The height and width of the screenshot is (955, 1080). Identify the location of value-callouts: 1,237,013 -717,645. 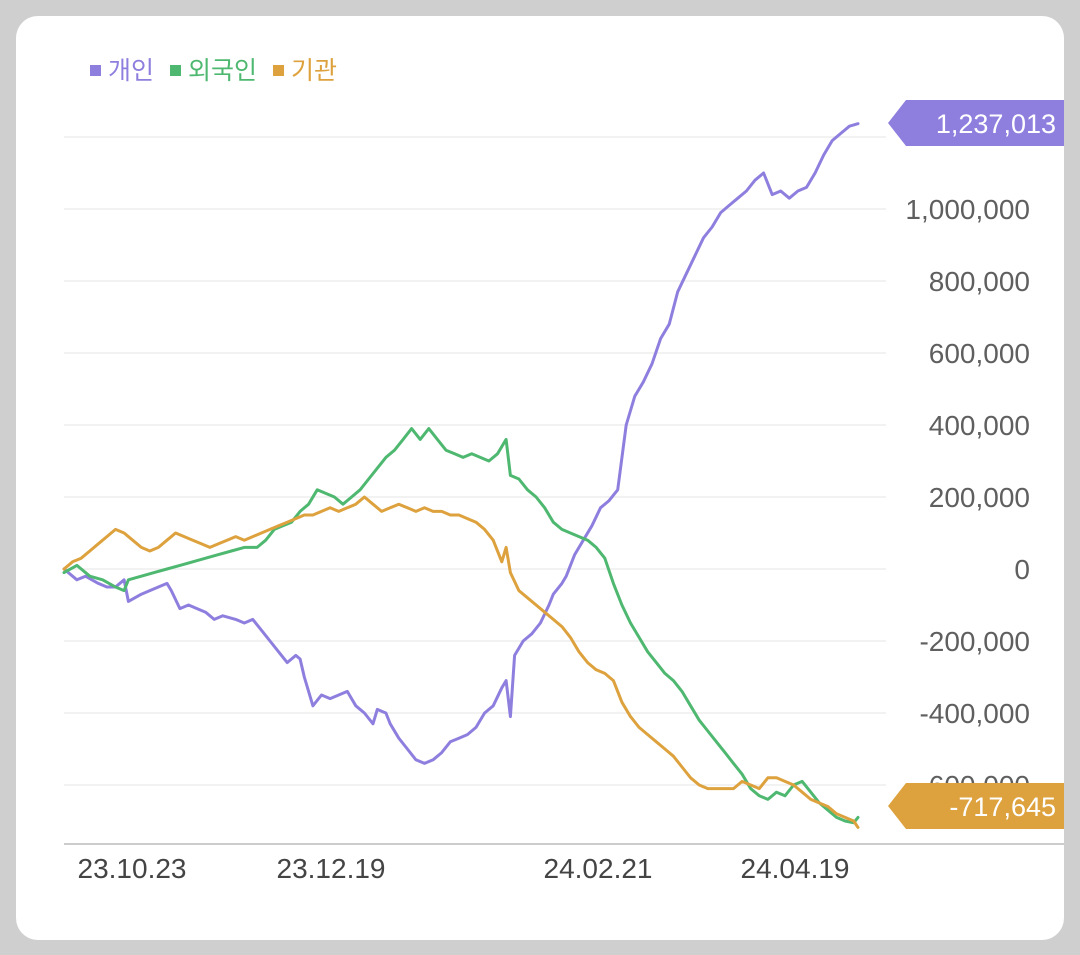
(976, 464).